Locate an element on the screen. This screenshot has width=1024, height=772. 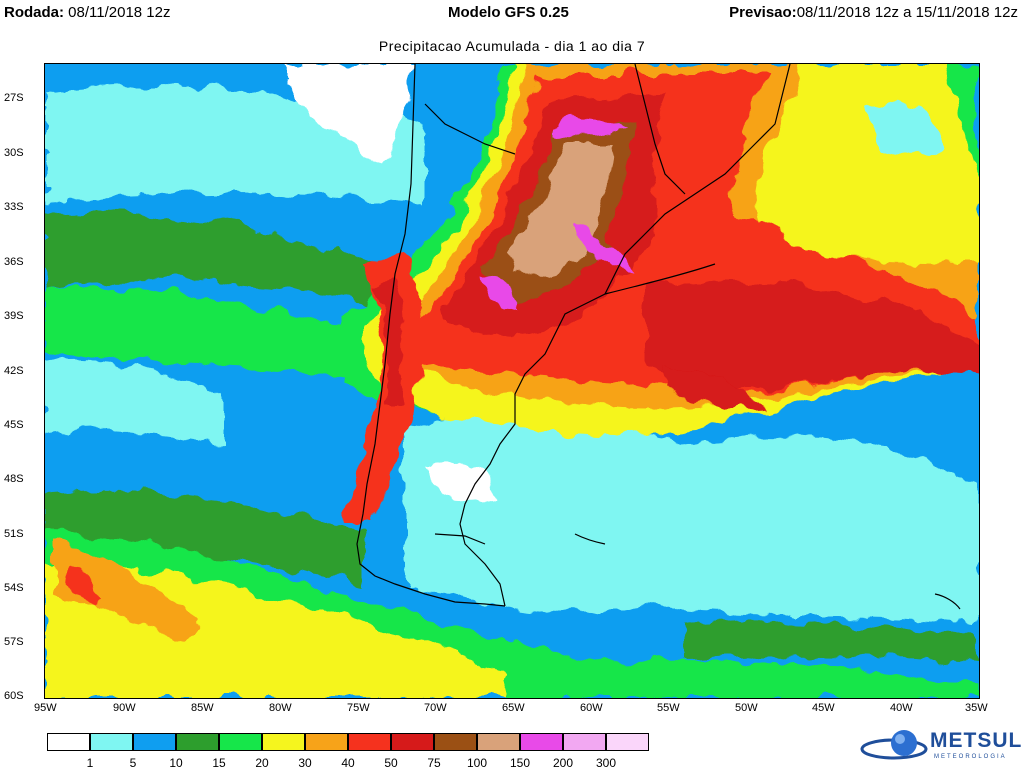
lon-label: 90W is located at coordinates (124, 708).